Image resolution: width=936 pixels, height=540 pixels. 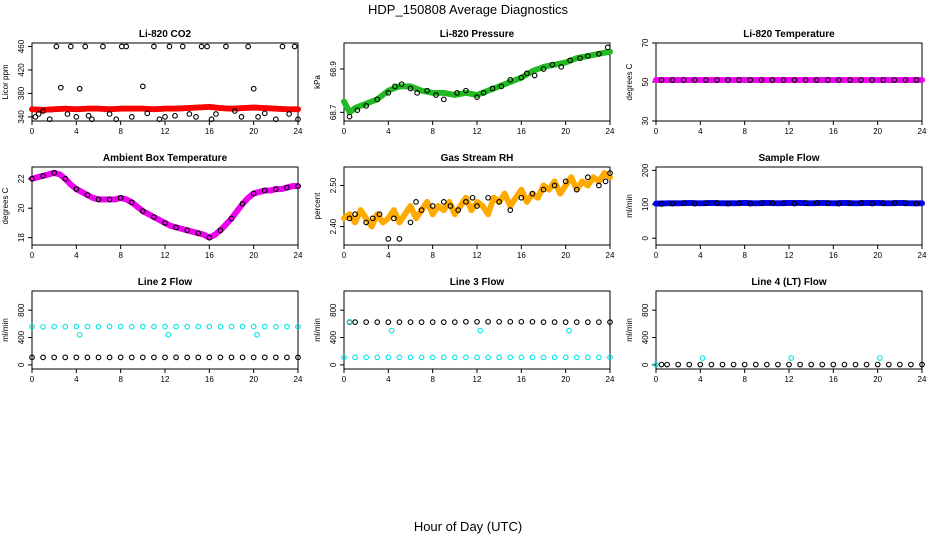 I want to click on y-tick-label: 200, so click(x=645, y=170).